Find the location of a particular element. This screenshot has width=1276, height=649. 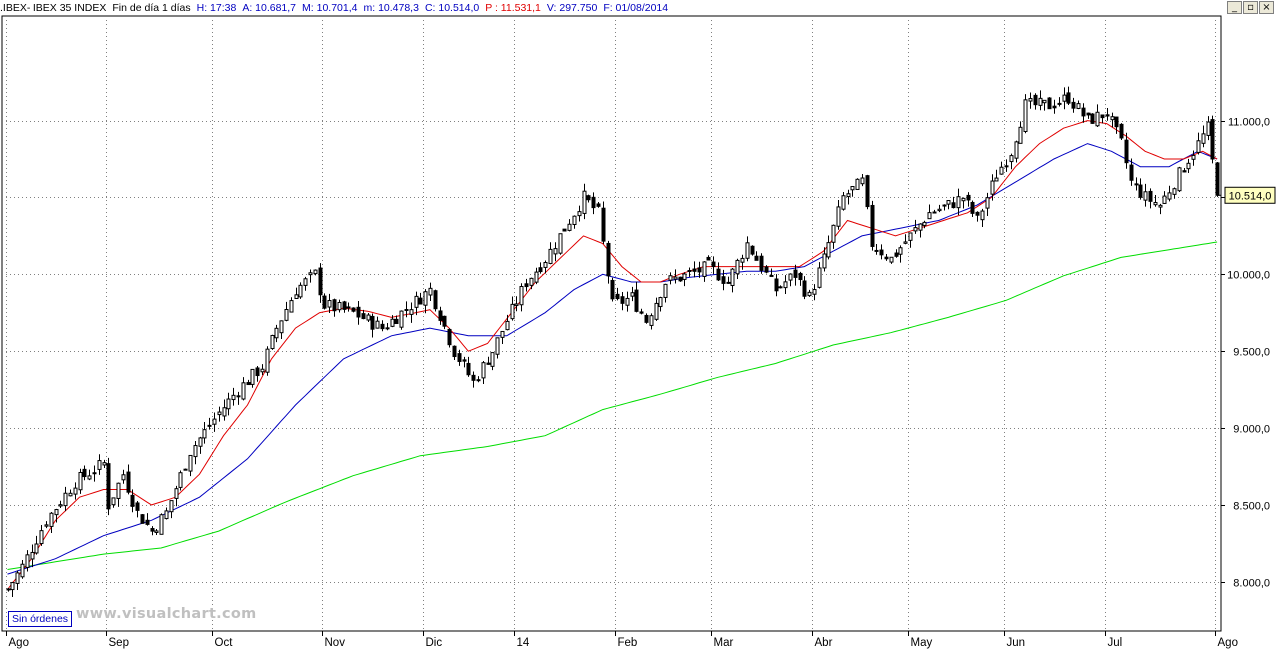

maximize-icon: ▫ is located at coordinates (1250, 7).